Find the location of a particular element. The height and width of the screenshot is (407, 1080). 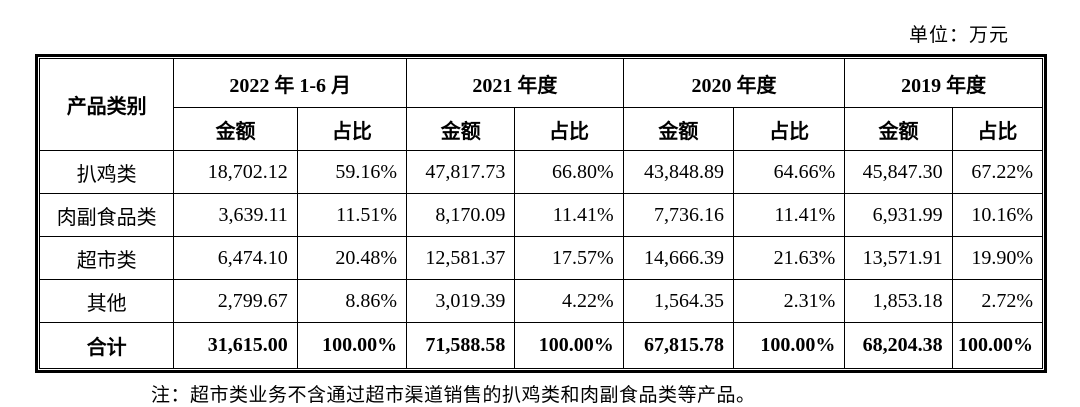

cell-ratio-2020: 11.41% is located at coordinates (789, 215).